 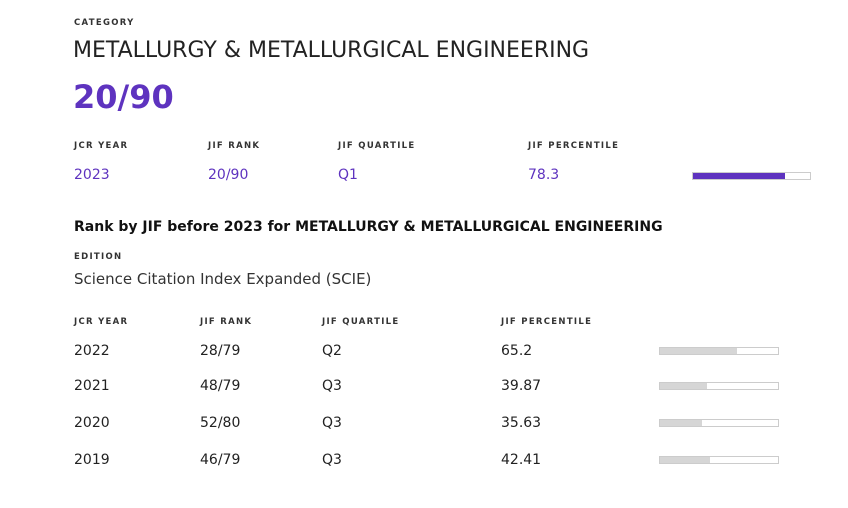 What do you see at coordinates (92, 460) in the screenshot?
I see `cell: 2019` at bounding box center [92, 460].